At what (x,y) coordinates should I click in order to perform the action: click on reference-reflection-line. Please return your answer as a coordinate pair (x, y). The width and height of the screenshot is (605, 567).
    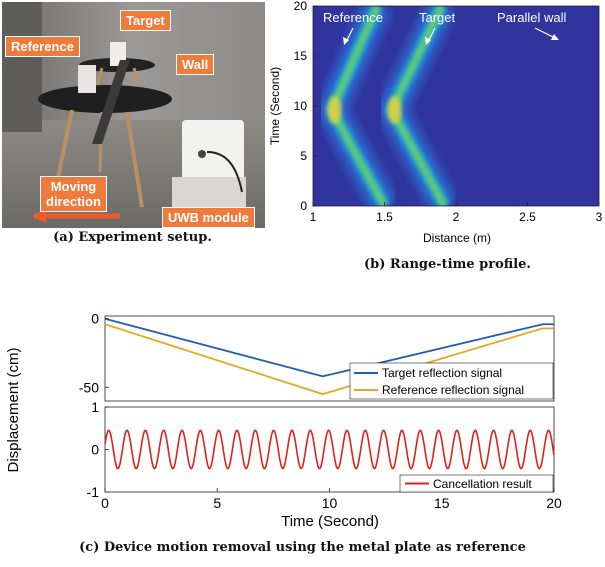
    Looking at the image, I should click on (329, 359).